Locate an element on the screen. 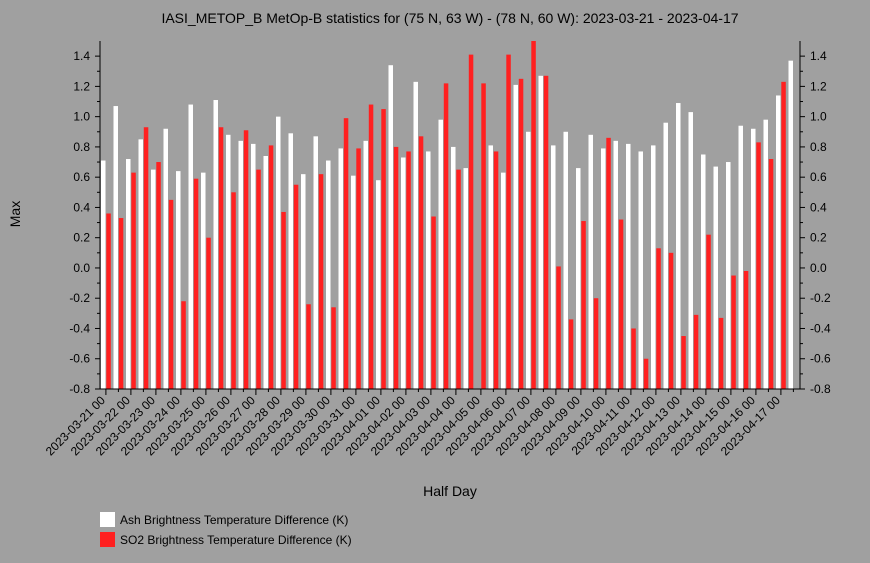 The height and width of the screenshot is (563, 870). y-tick-label-right: 0.8 is located at coordinates (818, 147).